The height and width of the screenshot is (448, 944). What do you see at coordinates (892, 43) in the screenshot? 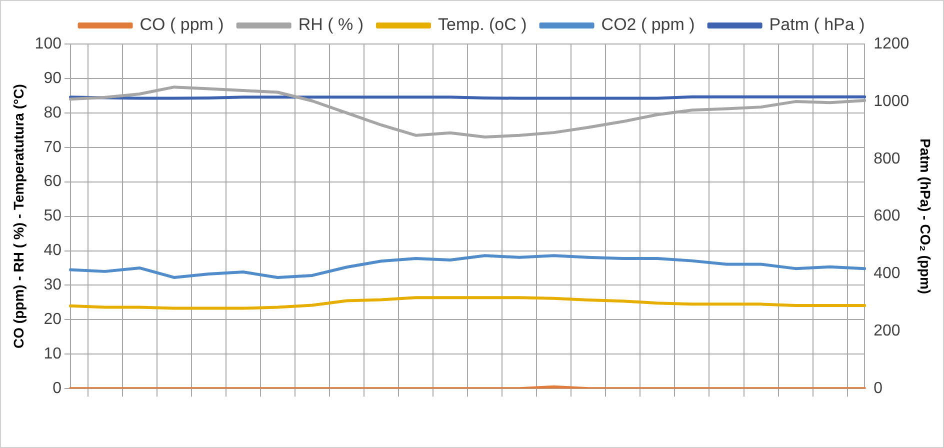
I see `y2-tick-label: 1200` at bounding box center [892, 43].